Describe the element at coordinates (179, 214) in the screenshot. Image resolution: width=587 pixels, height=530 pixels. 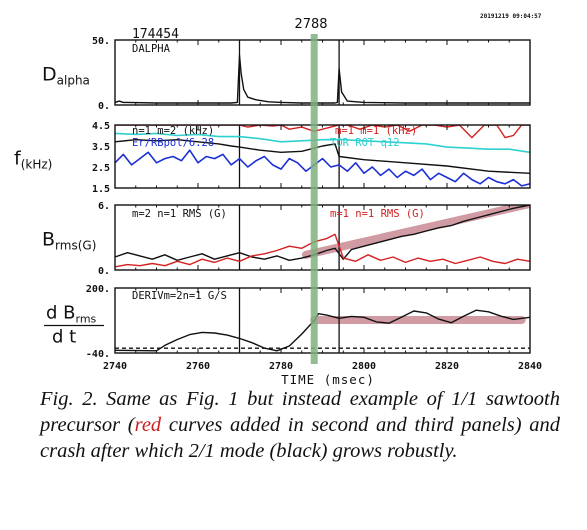
I see `panel-annotation: m=2 n=1 RMS (G)` at that location.